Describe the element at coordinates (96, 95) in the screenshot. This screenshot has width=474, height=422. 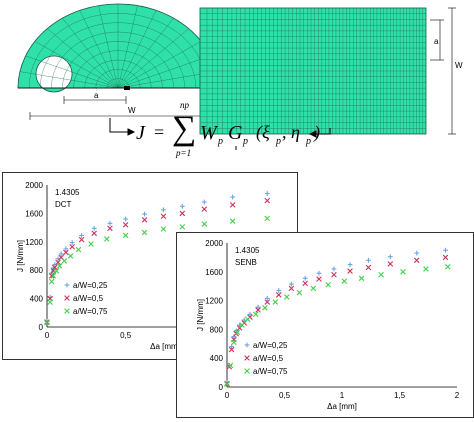
I see `dim-a-label: a` at that location.